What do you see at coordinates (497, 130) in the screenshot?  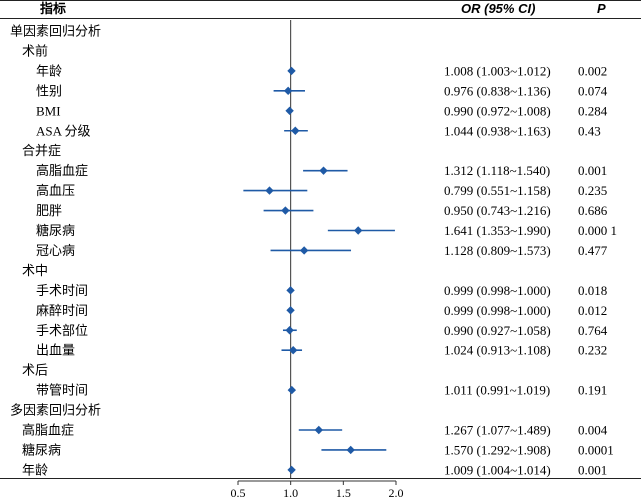 I see `or-ci-value: 1.044 (0.938~1.163)` at bounding box center [497, 130].